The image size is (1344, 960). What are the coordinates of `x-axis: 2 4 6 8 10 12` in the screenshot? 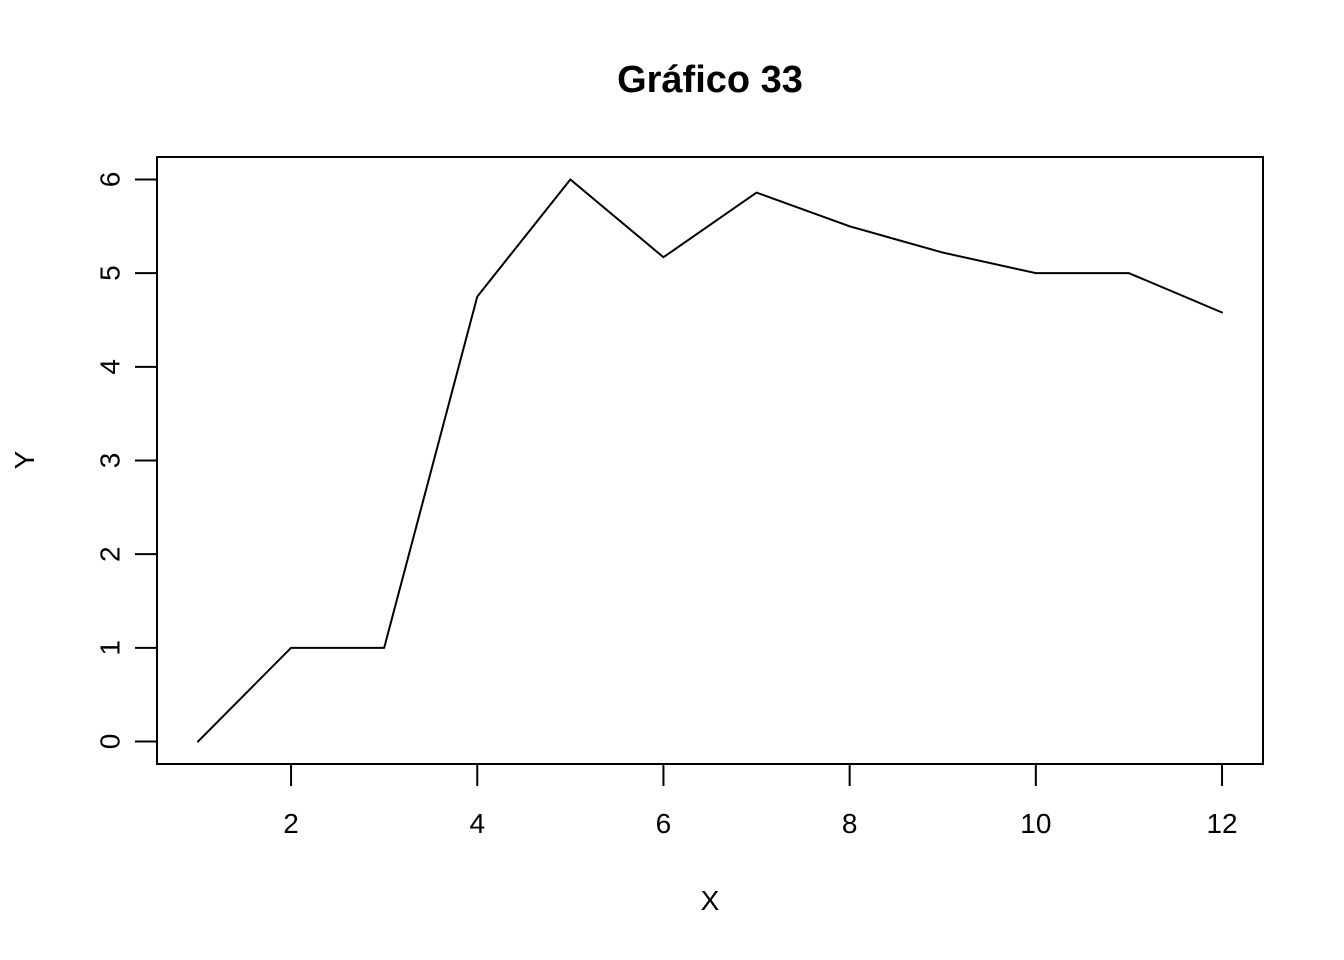 It's located at (760, 801).